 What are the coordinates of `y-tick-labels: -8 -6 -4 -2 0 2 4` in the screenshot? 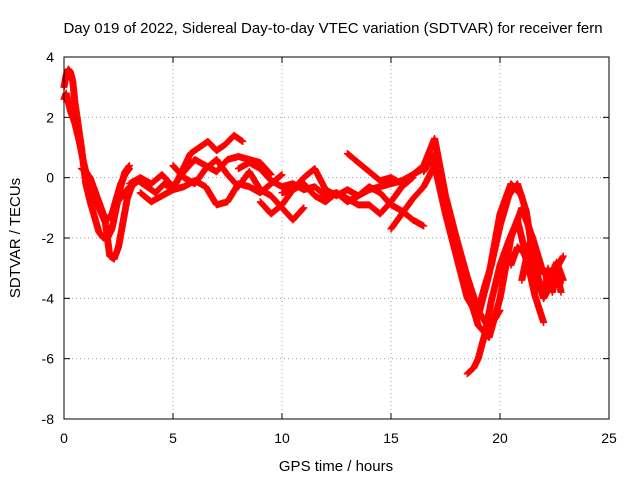 It's located at (48, 238).